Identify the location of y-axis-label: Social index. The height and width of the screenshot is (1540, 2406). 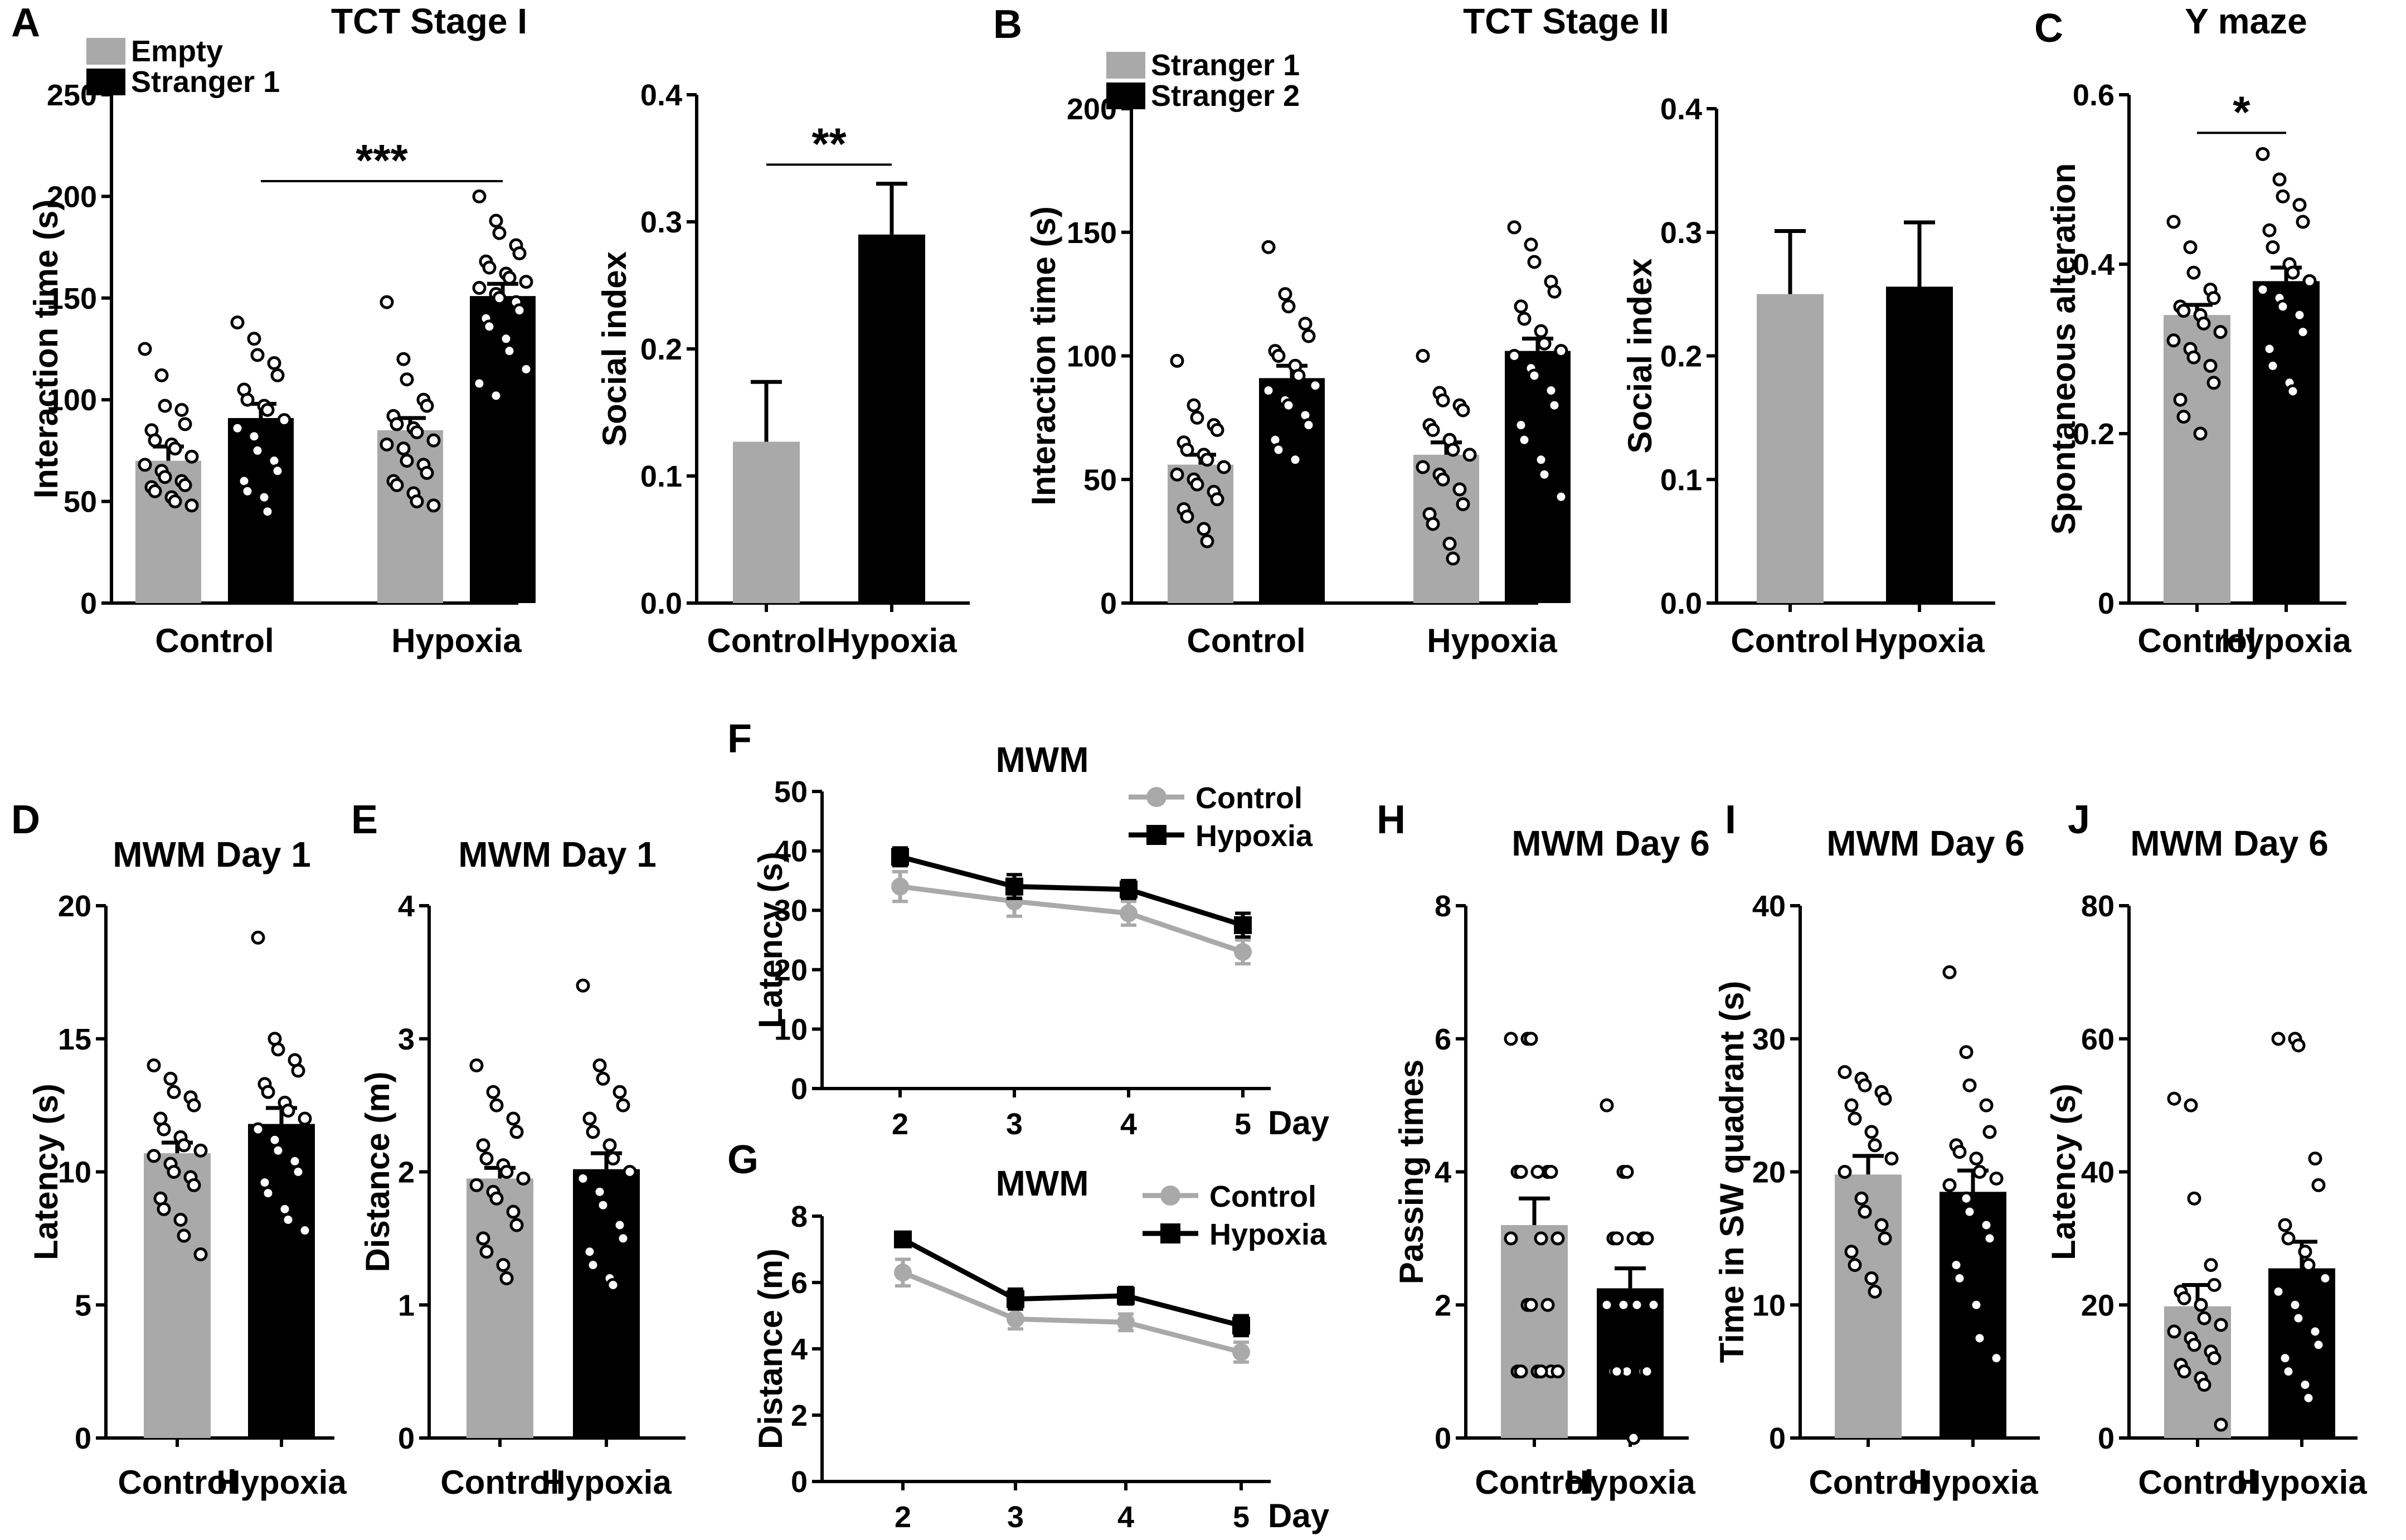
(614, 348).